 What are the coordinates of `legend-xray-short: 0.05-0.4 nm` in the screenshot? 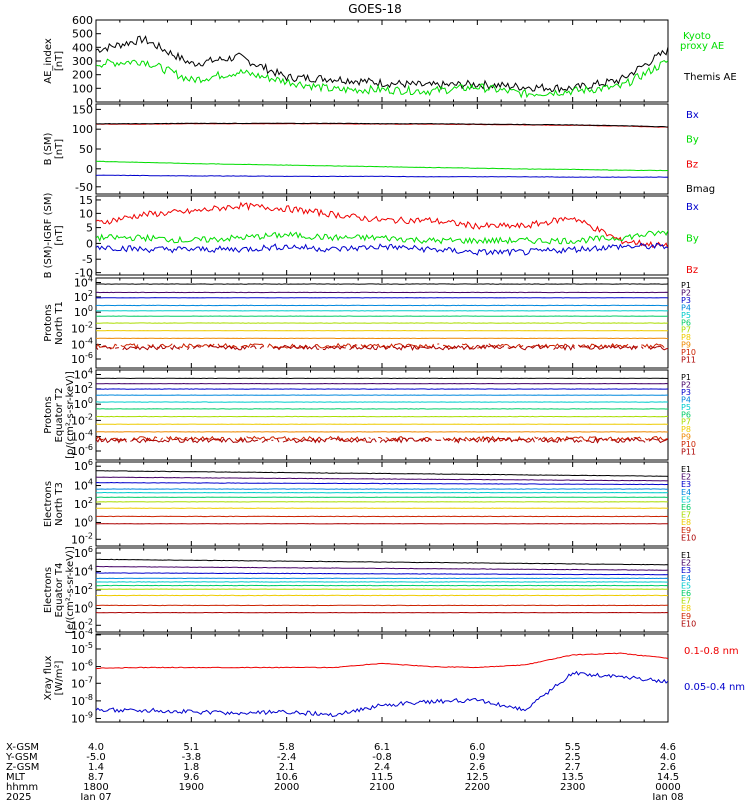 It's located at (714, 687).